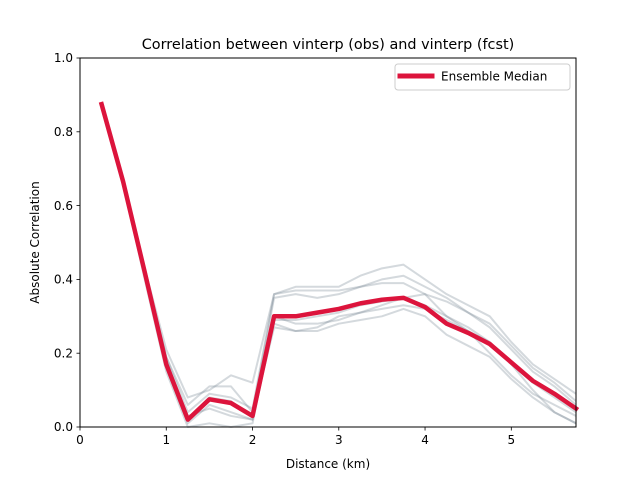  I want to click on y-tick-label: 1.0, so click(63, 58).